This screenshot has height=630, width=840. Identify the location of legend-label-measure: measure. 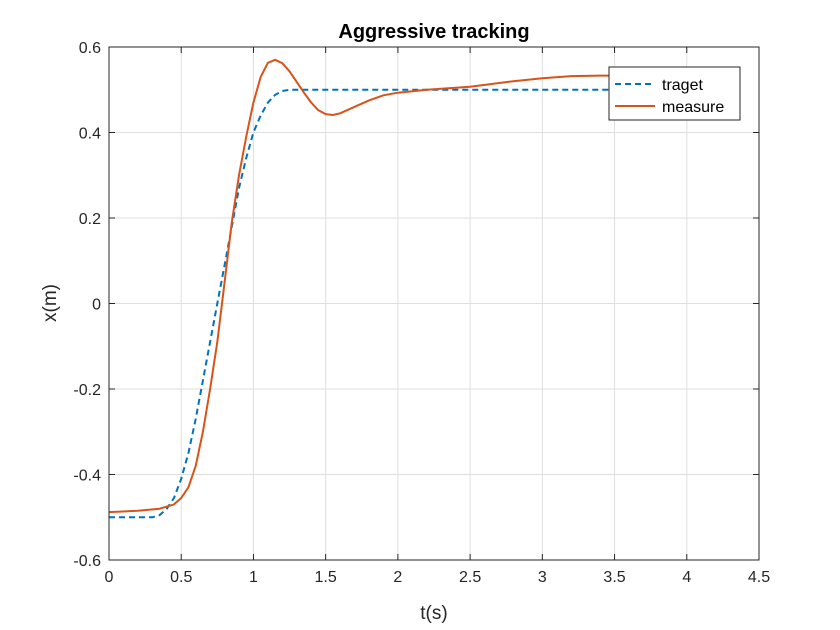
(693, 107).